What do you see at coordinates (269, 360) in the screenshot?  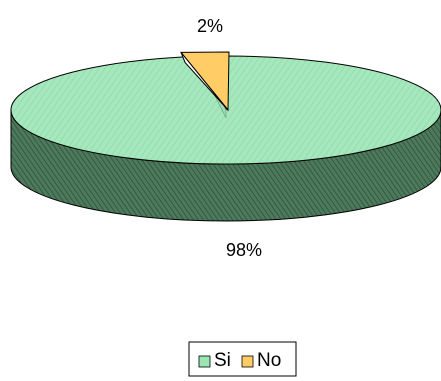 I see `legend-label-no: No` at bounding box center [269, 360].